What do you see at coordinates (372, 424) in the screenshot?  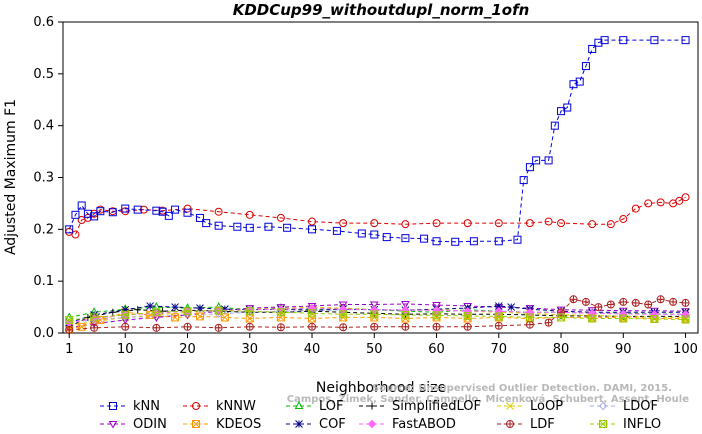 I see `legend-marker-fastabod` at bounding box center [372, 424].